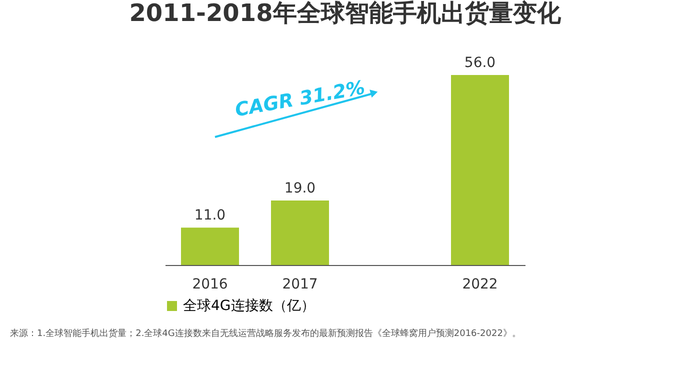 This screenshot has height=372, width=700. What do you see at coordinates (265, 333) in the screenshot?
I see `source-note: 来源：1.全球智能手机出货量；2.全球4G连接数来自无线运营战略服务发布的最新预测报告《全球蜂窝用户预测2016-2022》。` at bounding box center [265, 333].